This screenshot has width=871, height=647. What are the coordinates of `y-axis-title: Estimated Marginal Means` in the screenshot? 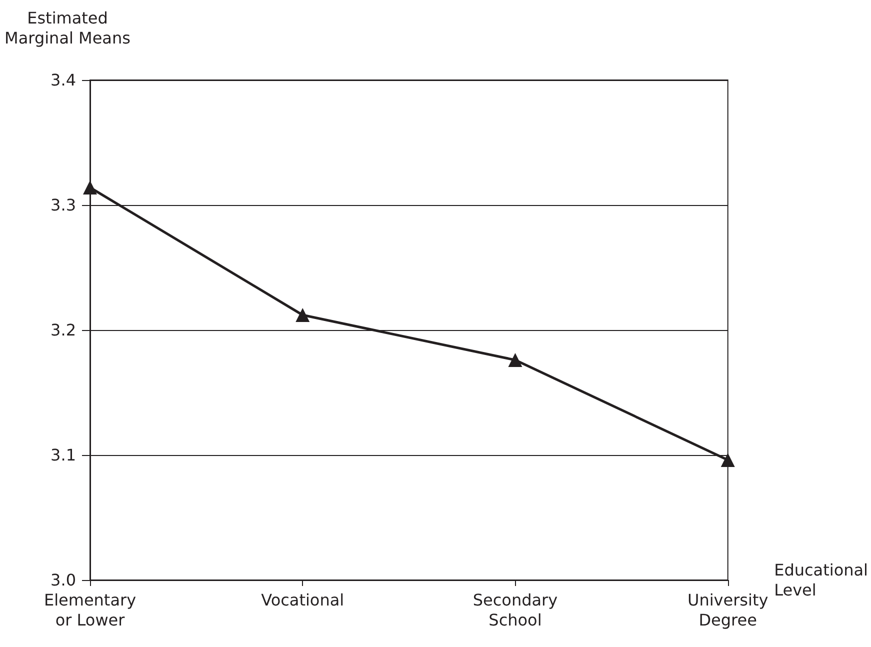 It's located at (67, 28).